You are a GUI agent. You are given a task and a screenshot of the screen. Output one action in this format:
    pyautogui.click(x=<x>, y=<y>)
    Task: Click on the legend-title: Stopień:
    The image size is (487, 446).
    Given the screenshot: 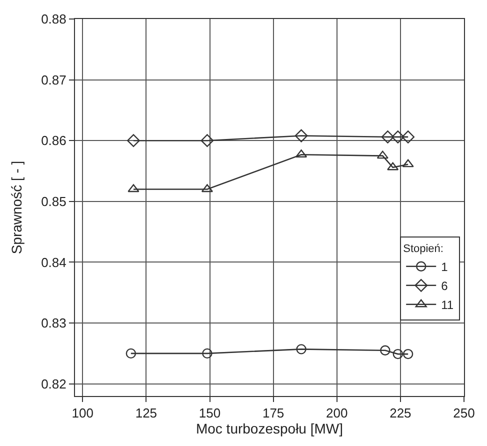 What is the action you would take?
    pyautogui.click(x=423, y=248)
    